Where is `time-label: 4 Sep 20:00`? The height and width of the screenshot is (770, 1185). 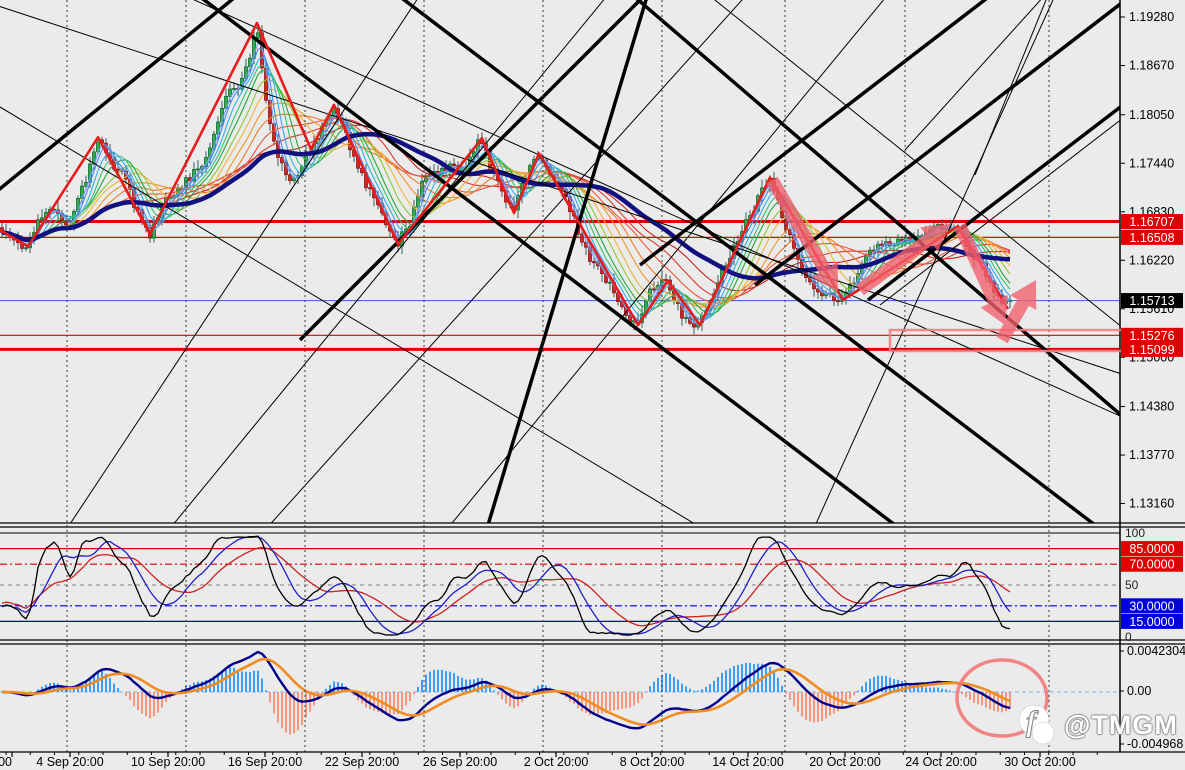 time-label: 4 Sep 20:00 is located at coordinates (69, 762).